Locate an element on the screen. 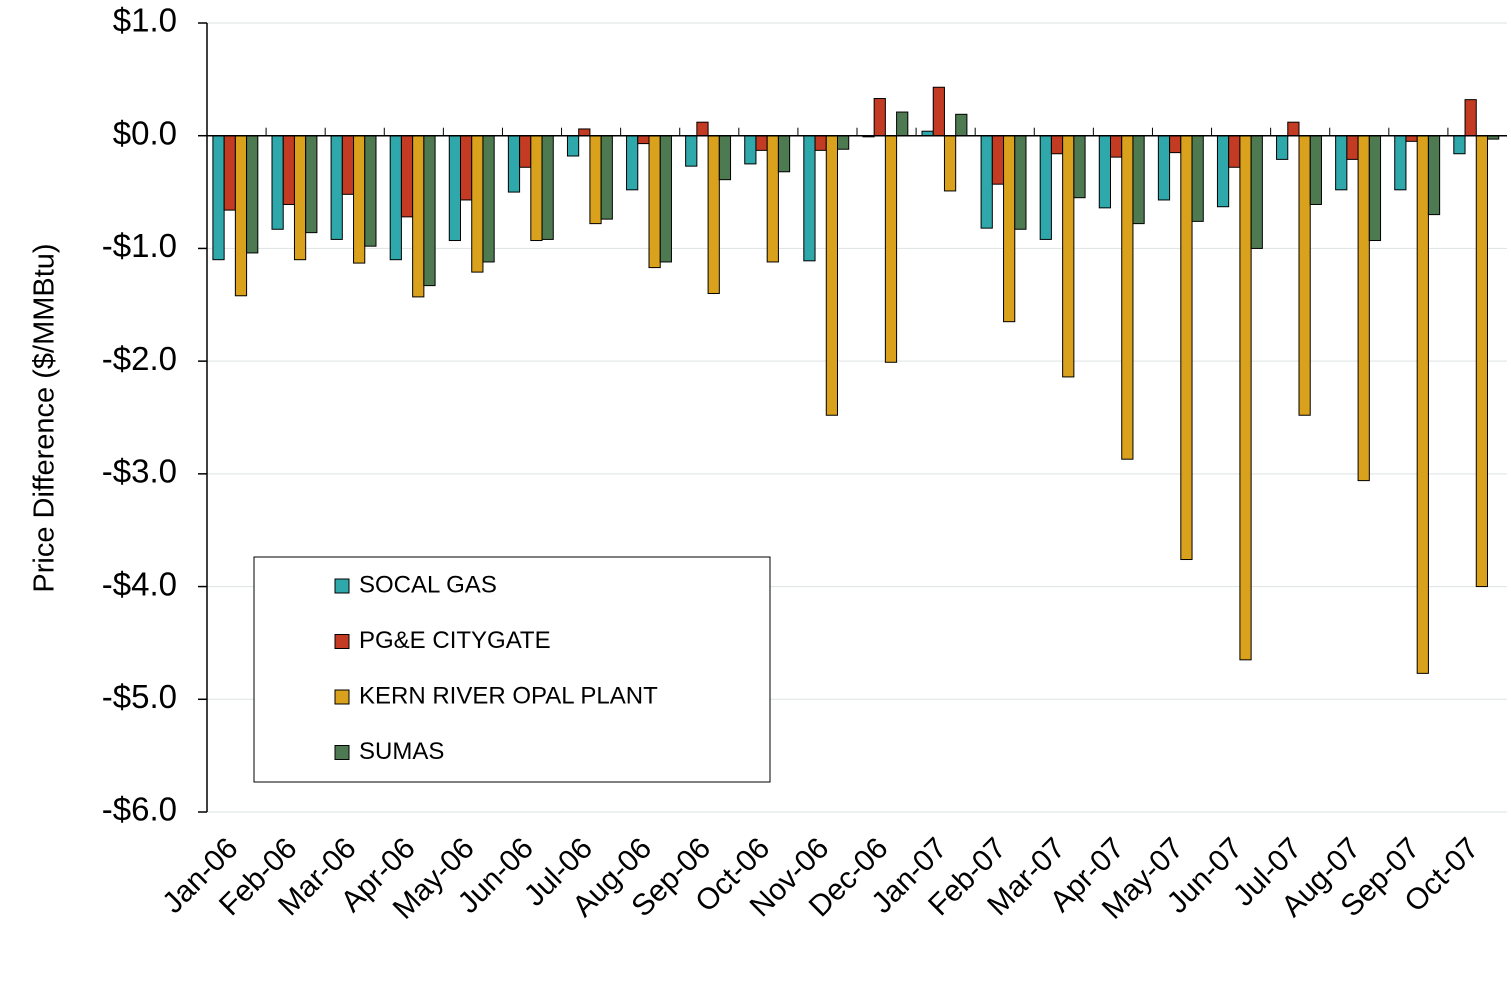  y-tick-label: -$4.0 is located at coordinates (139, 583).